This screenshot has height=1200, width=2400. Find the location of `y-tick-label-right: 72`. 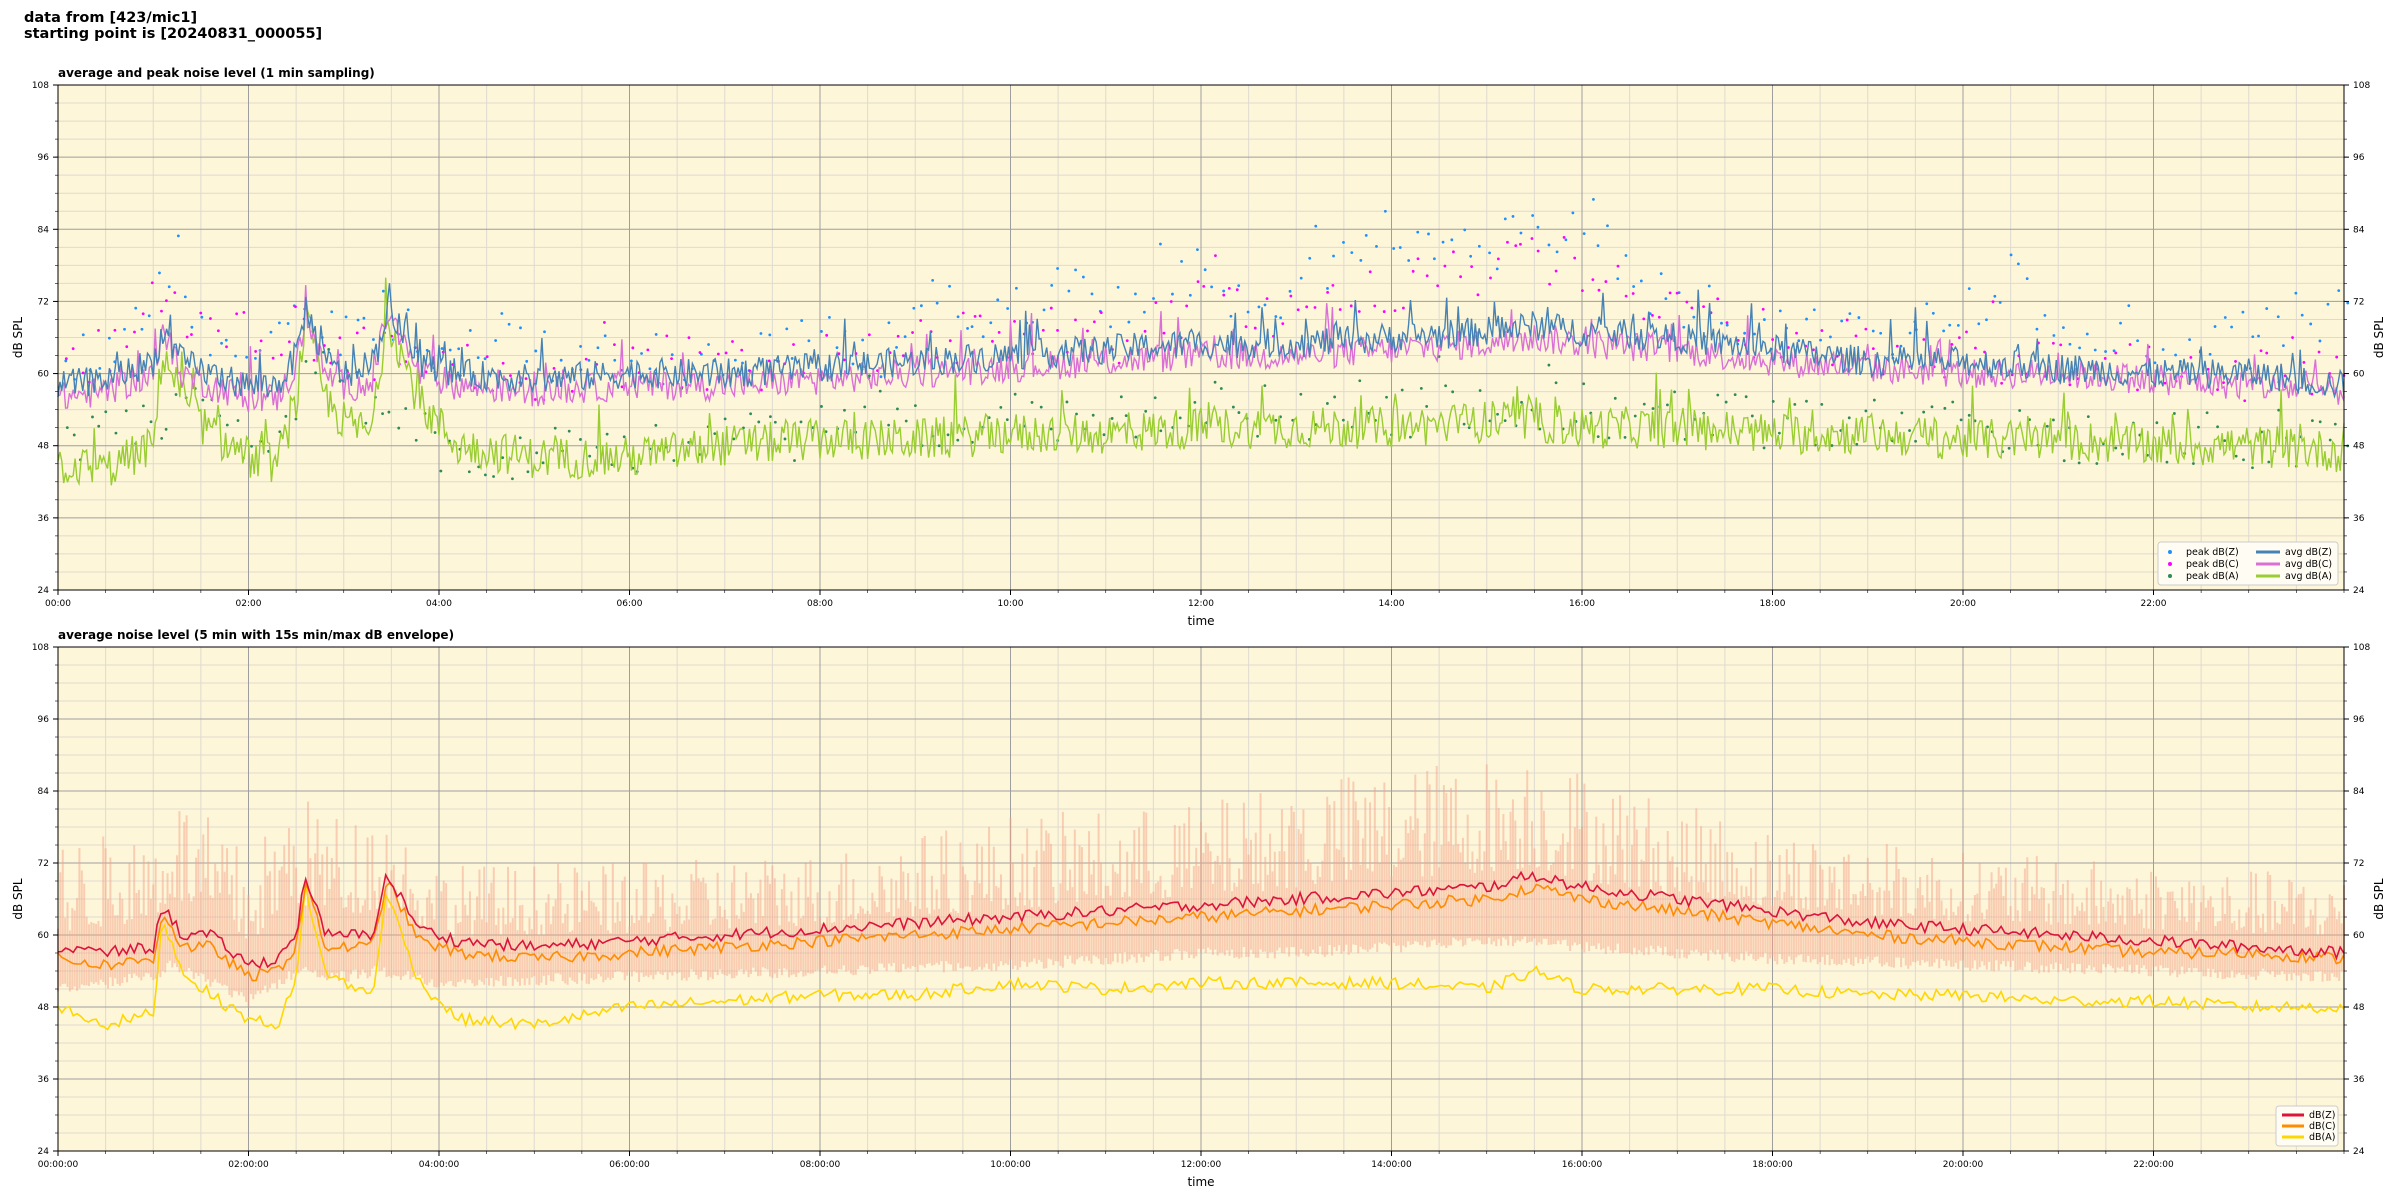

y-tick-label-right: 72 is located at coordinates (2358, 864).